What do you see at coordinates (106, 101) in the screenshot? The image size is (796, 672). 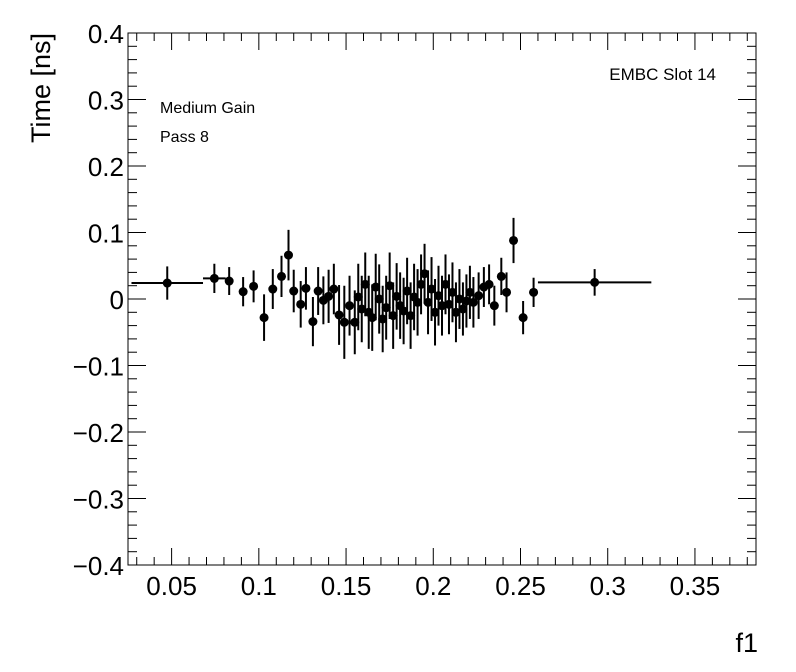 I see `y-tick-label: 0.3` at bounding box center [106, 101].